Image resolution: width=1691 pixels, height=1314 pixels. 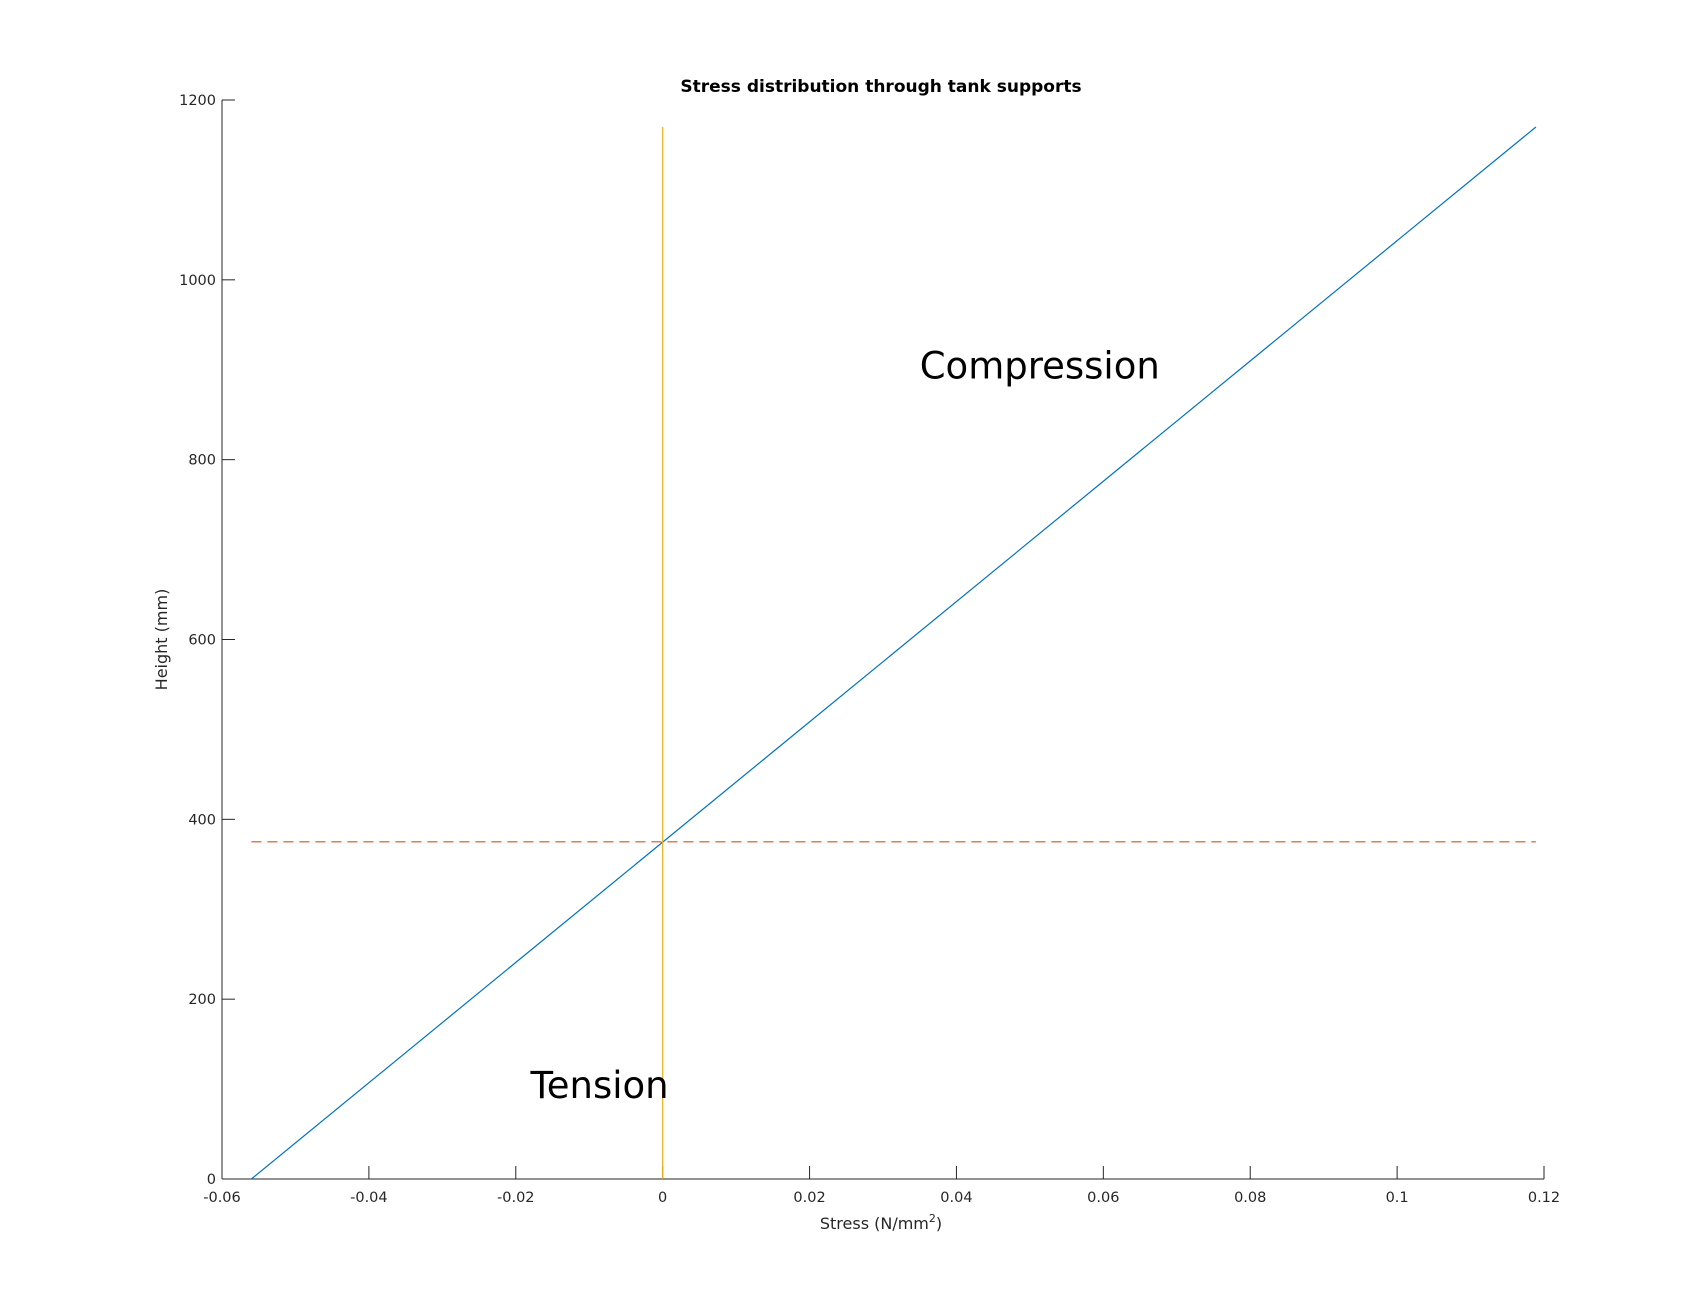 What do you see at coordinates (222, 1198) in the screenshot?
I see `x-tick-label: -0.06` at bounding box center [222, 1198].